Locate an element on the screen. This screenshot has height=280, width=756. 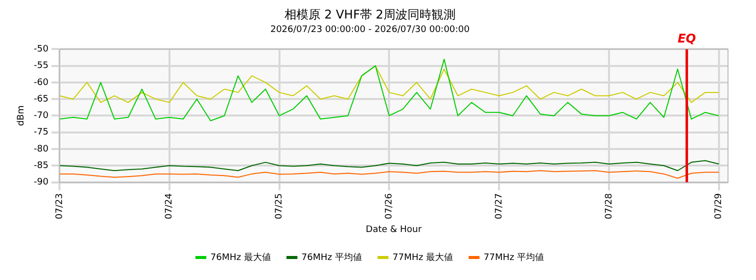
x-tick-label: 07/29 is located at coordinates (719, 206).